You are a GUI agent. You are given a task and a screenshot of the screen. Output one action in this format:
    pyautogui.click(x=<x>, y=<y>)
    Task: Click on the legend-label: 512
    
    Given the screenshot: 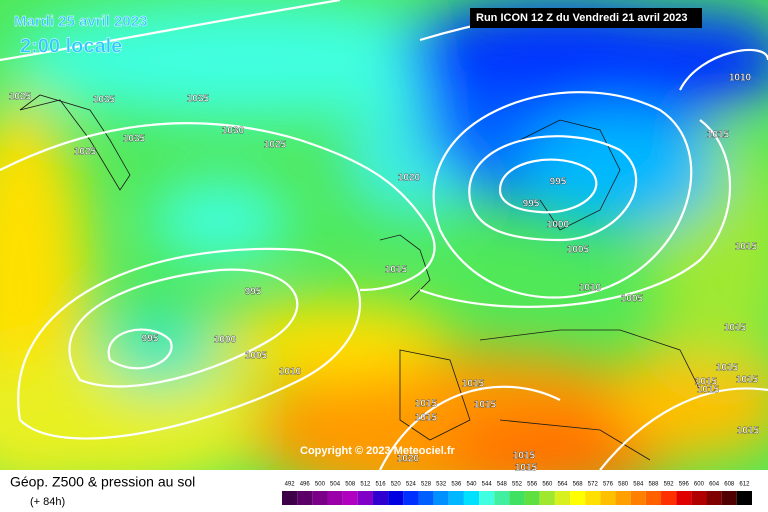 What is the action you would take?
    pyautogui.click(x=365, y=485)
    